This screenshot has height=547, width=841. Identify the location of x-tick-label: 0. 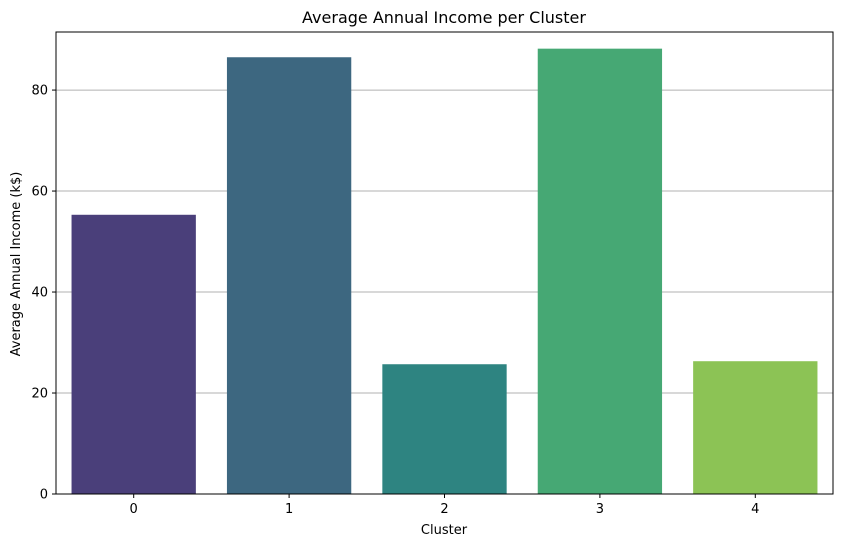
(134, 509).